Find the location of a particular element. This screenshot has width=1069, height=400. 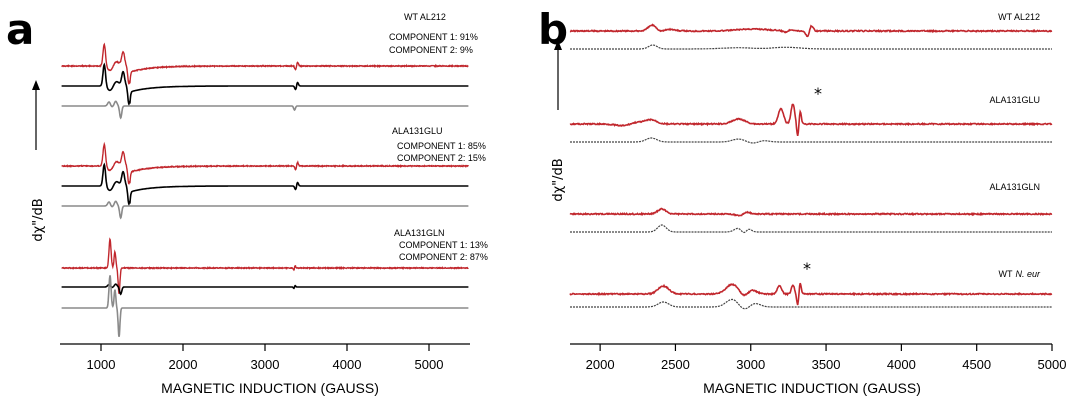

group-label-3: ALA131GLN is located at coordinates (419, 233).